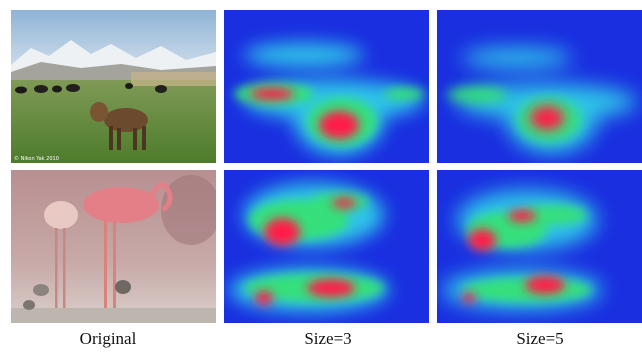 This screenshot has width=642, height=352. Describe the element at coordinates (539, 86) in the screenshot. I see `heatmap-size5-row1` at that location.